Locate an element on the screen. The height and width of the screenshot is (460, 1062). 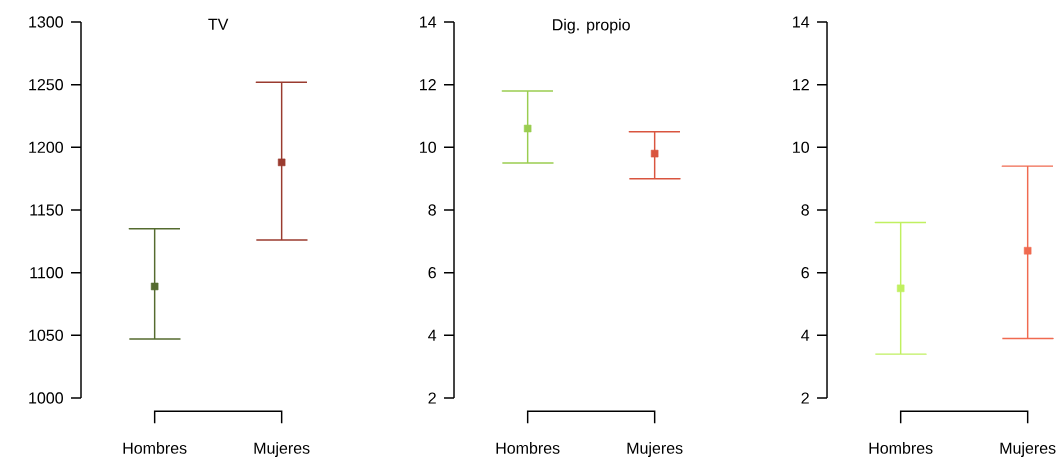
y-tick-label: 1050 is located at coordinates (46, 335).